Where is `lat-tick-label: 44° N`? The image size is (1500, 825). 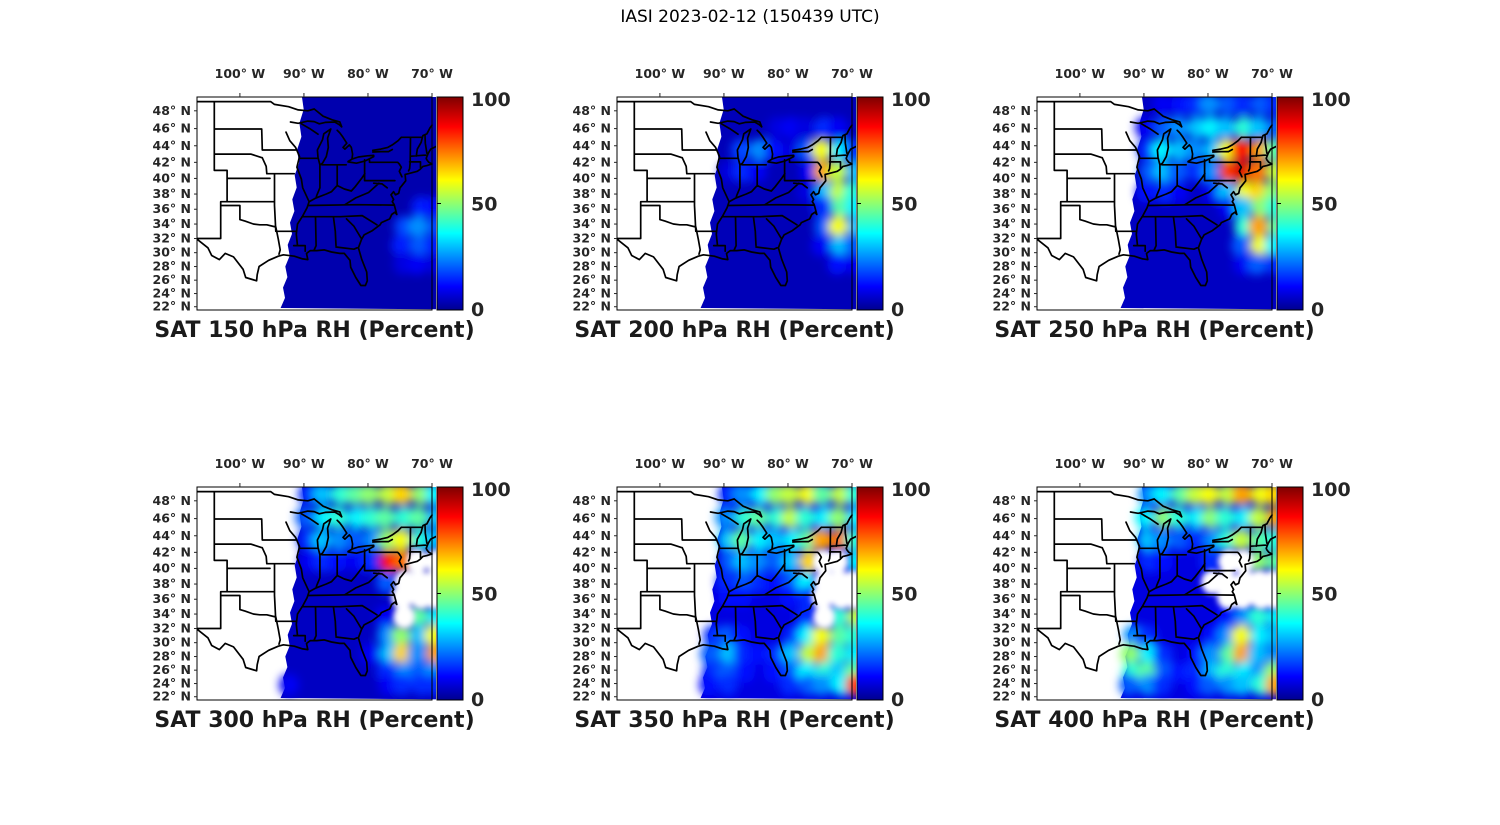
lat-tick-label: 44° N is located at coordinates (1012, 145).